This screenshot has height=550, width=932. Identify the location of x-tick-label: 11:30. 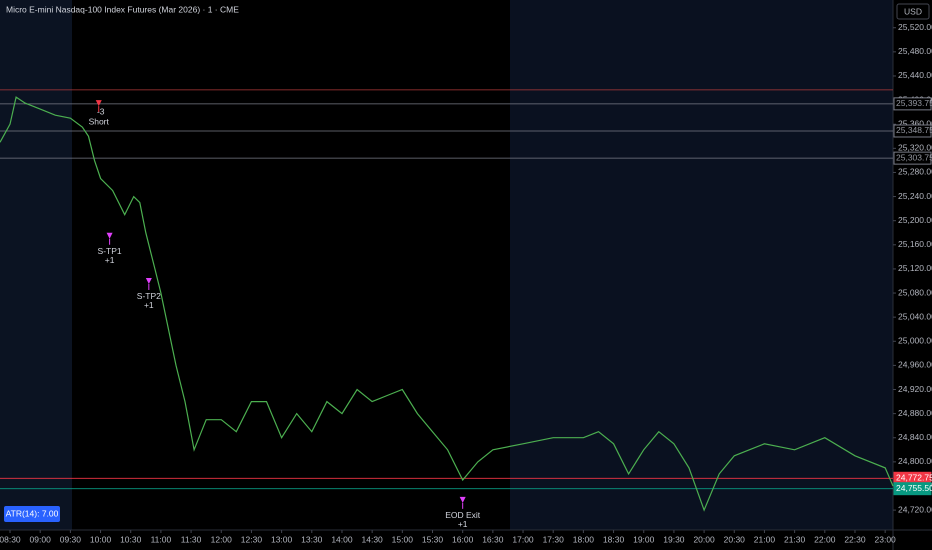
(191, 539).